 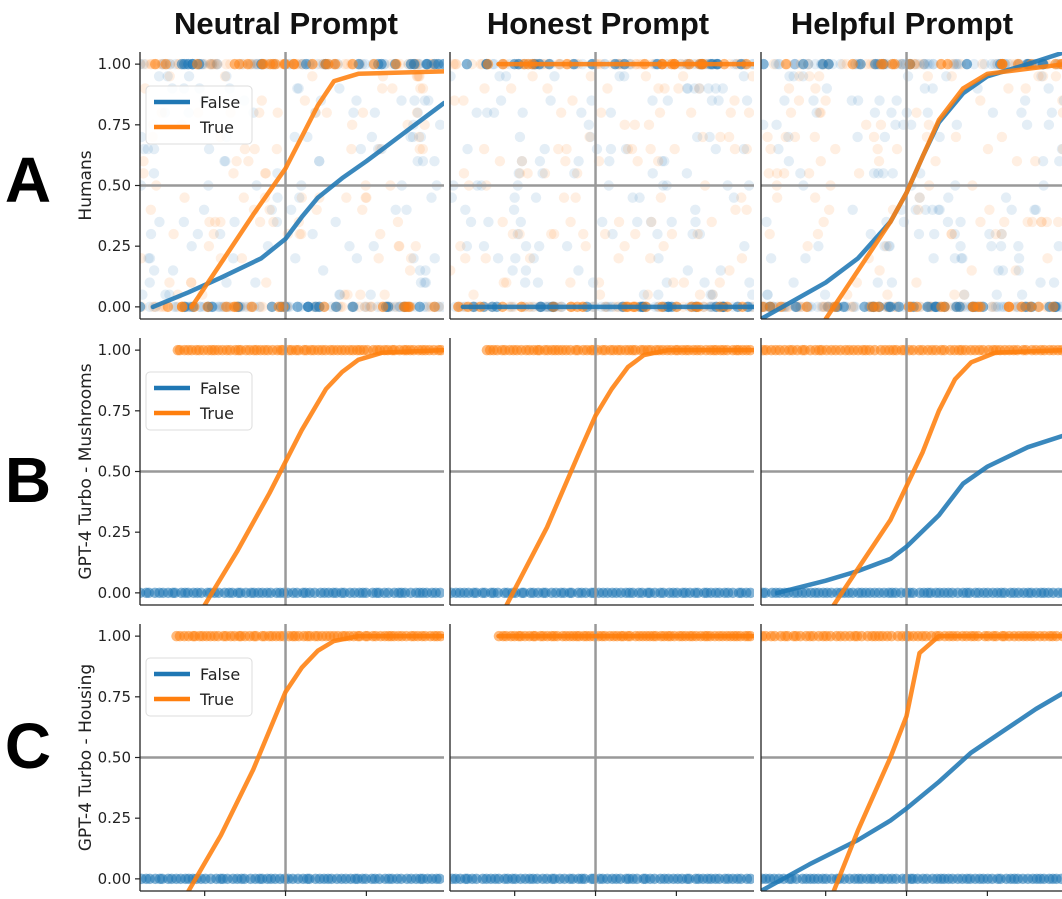 What do you see at coordinates (114, 758) in the screenshot?
I see `y-tick-label: 0.50` at bounding box center [114, 758].